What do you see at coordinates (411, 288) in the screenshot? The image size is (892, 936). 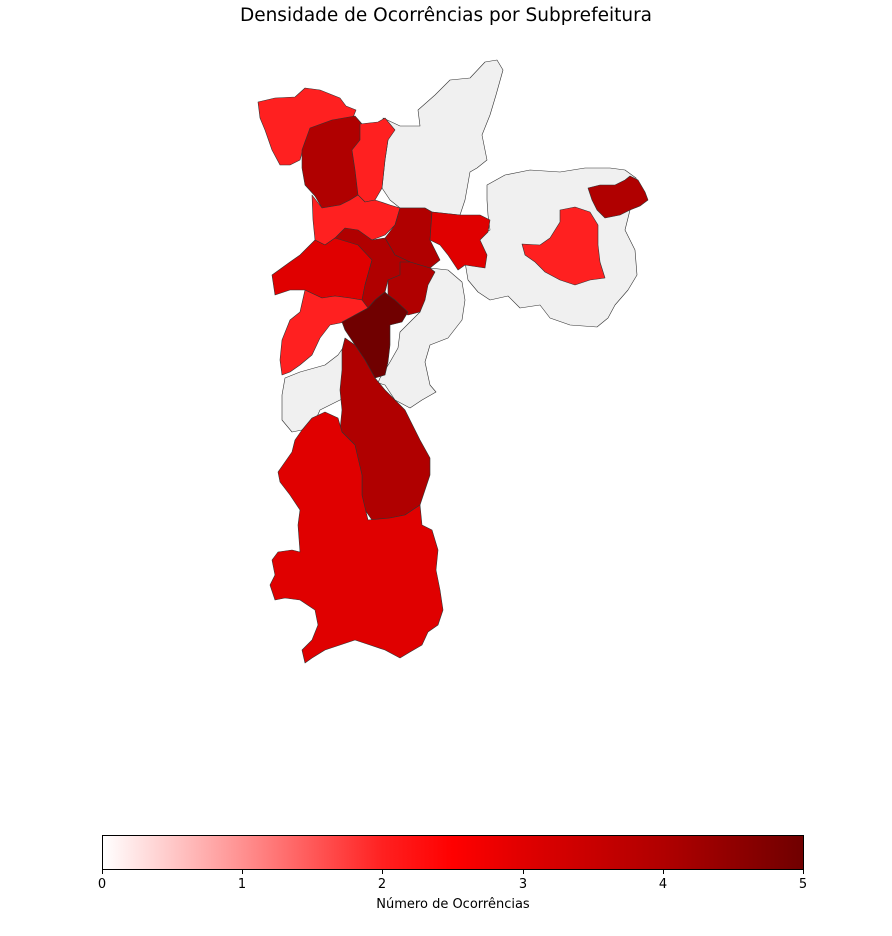 I see `region-center-east` at bounding box center [411, 288].